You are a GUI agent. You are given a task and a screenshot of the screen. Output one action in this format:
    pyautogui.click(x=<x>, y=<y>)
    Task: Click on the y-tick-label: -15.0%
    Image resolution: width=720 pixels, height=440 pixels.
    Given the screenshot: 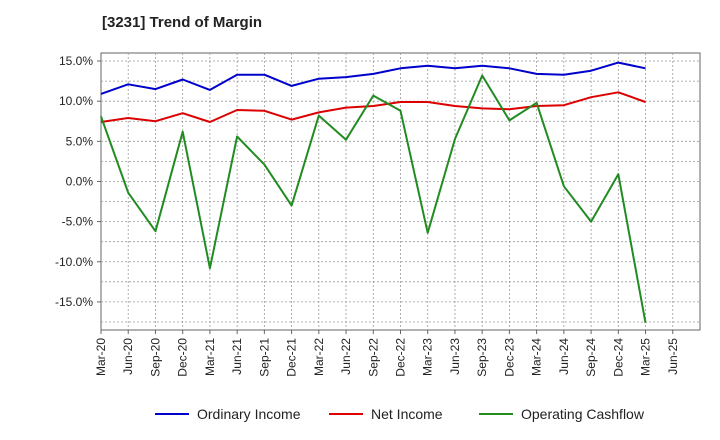 What is the action you would take?
    pyautogui.click(x=74, y=302)
    